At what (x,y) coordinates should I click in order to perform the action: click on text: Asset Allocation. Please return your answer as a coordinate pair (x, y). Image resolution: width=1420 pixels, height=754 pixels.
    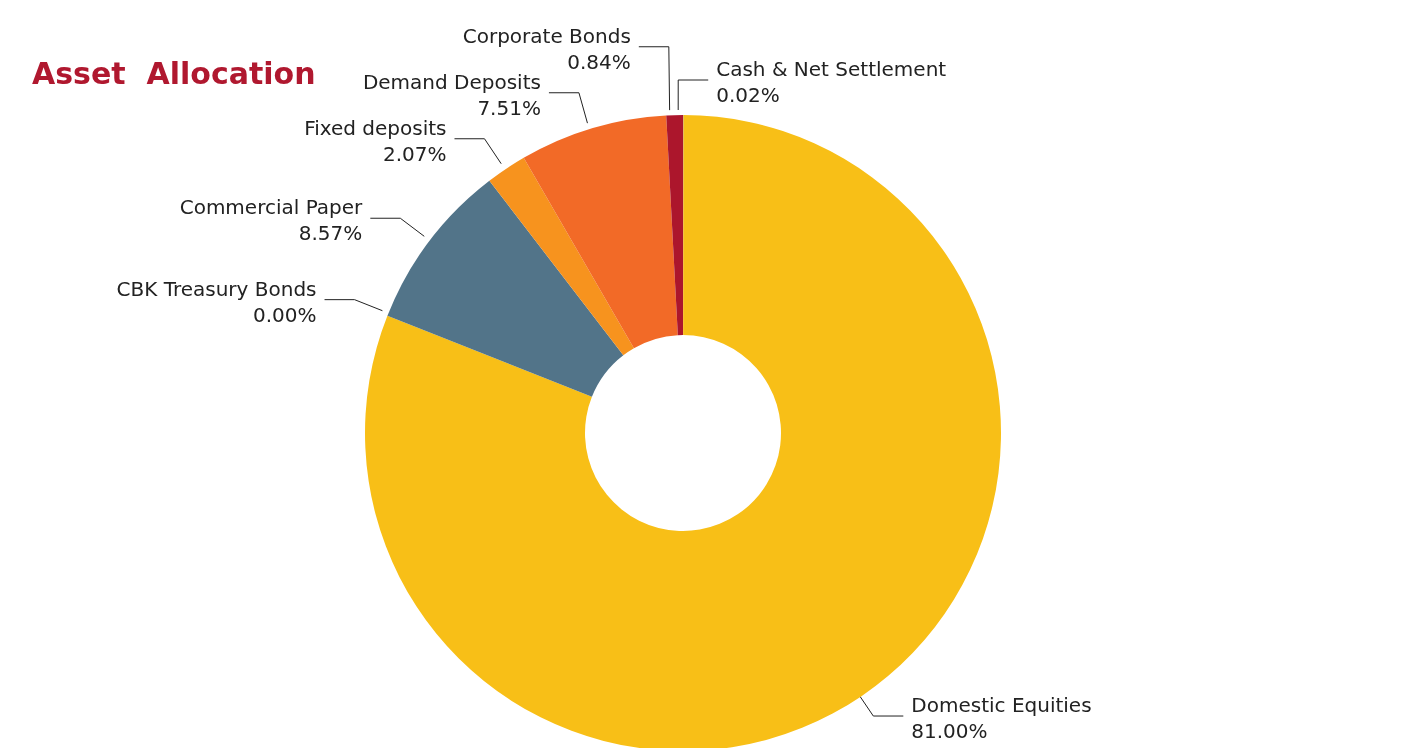
    Looking at the image, I should click on (174, 73).